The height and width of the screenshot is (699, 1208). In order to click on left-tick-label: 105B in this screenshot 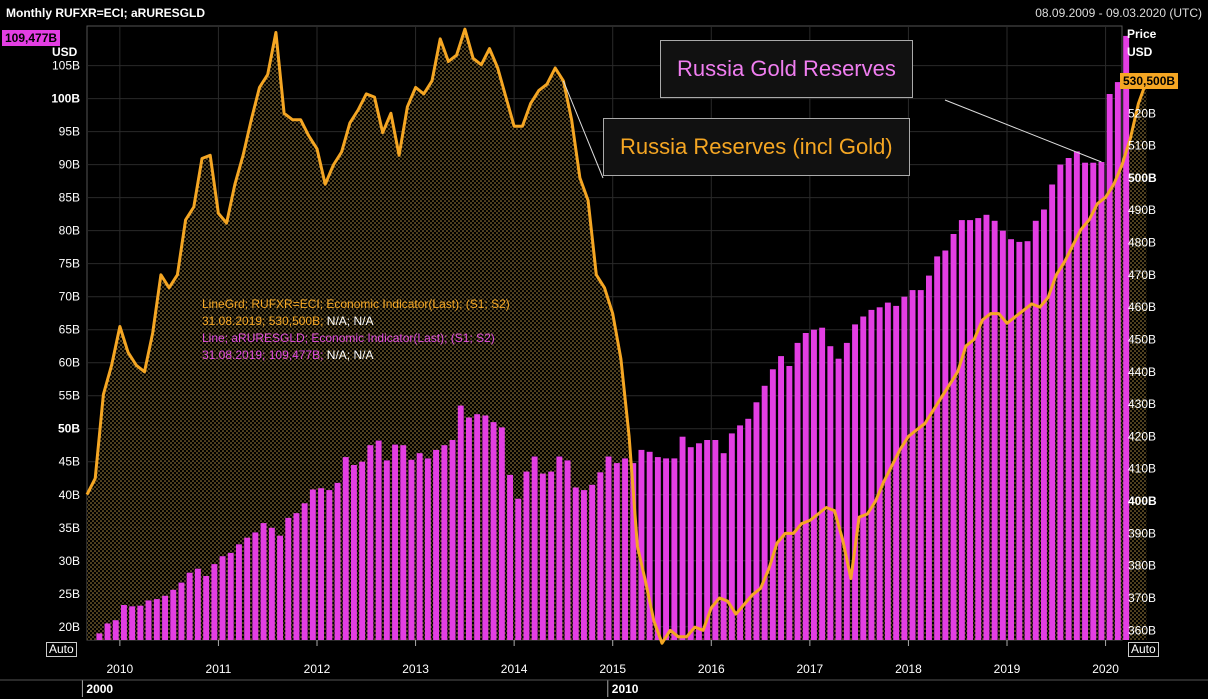, I will do `click(66, 66)`.